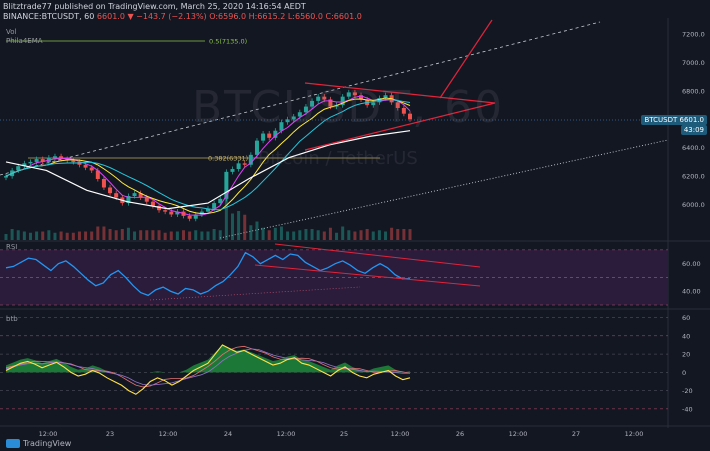 Image resolution: width=710 pixels, height=451 pixels. What do you see at coordinates (12, 319) in the screenshot?
I see `btb-label: btb` at bounding box center [12, 319].